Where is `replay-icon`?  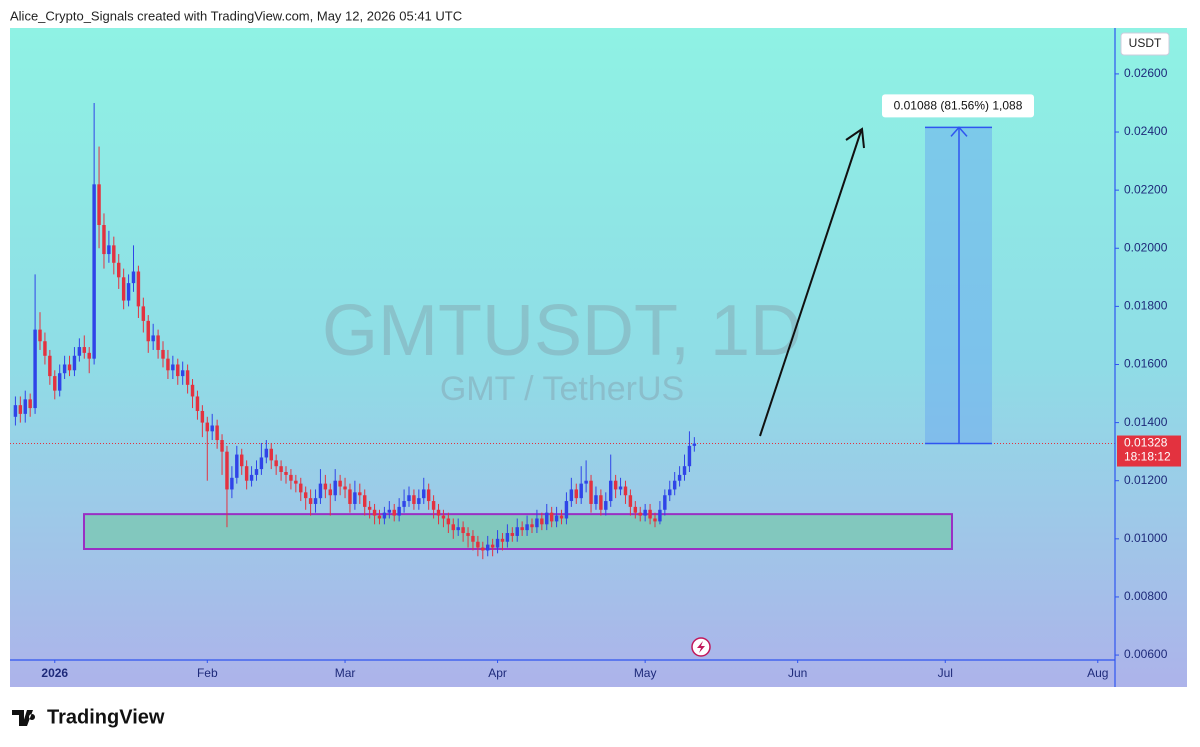
replay-icon is located at coordinates (701, 647).